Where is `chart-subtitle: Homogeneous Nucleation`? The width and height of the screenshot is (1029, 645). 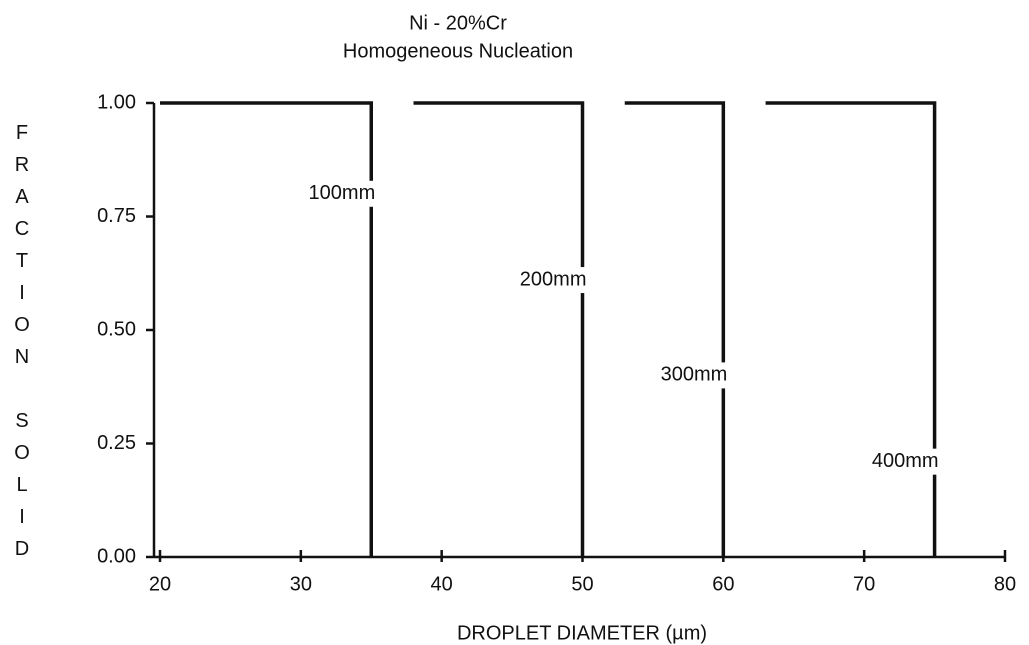
chart-subtitle: Homogeneous Nucleation is located at coordinates (458, 51).